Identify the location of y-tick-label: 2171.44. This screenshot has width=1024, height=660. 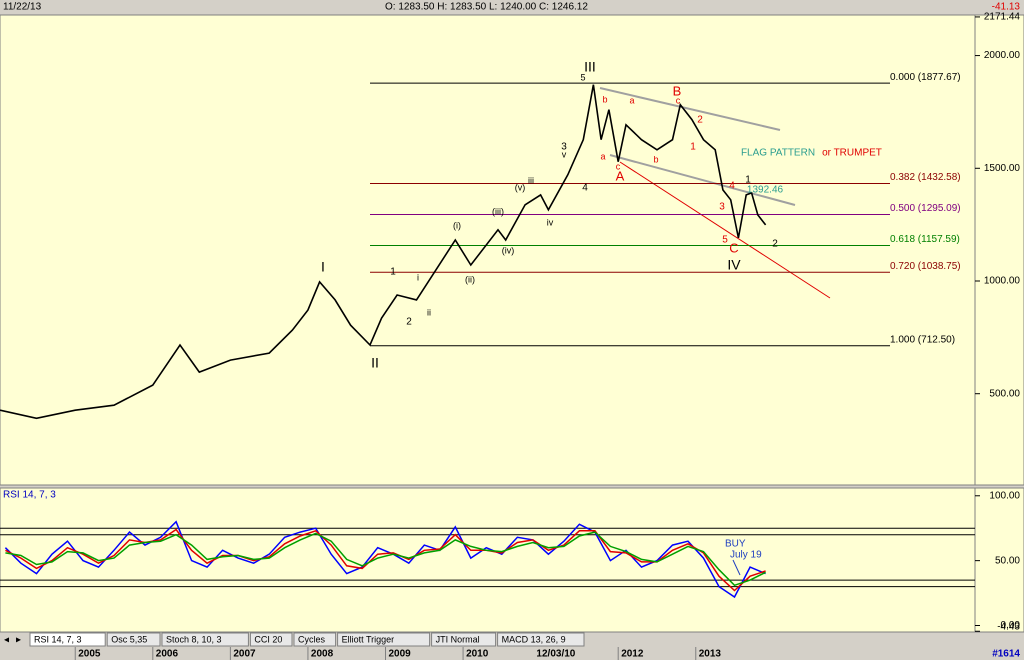
(1002, 17).